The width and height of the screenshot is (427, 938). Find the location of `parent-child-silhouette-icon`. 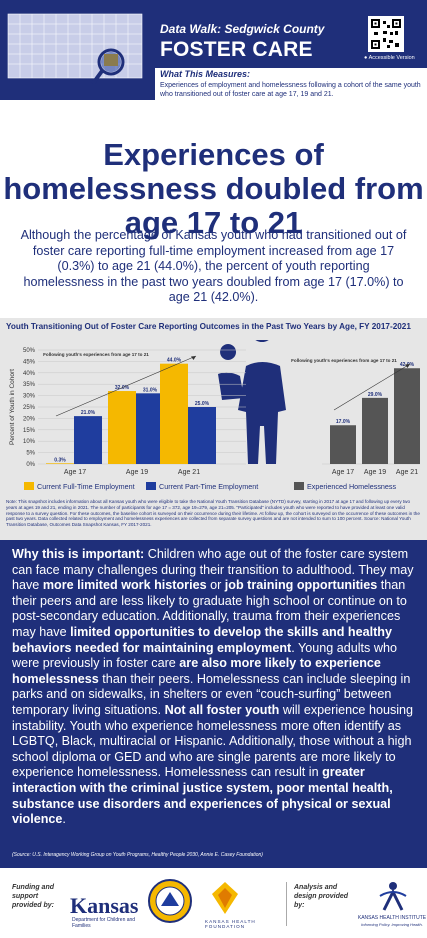

parent-child-silhouette-icon is located at coordinates (252, 402).